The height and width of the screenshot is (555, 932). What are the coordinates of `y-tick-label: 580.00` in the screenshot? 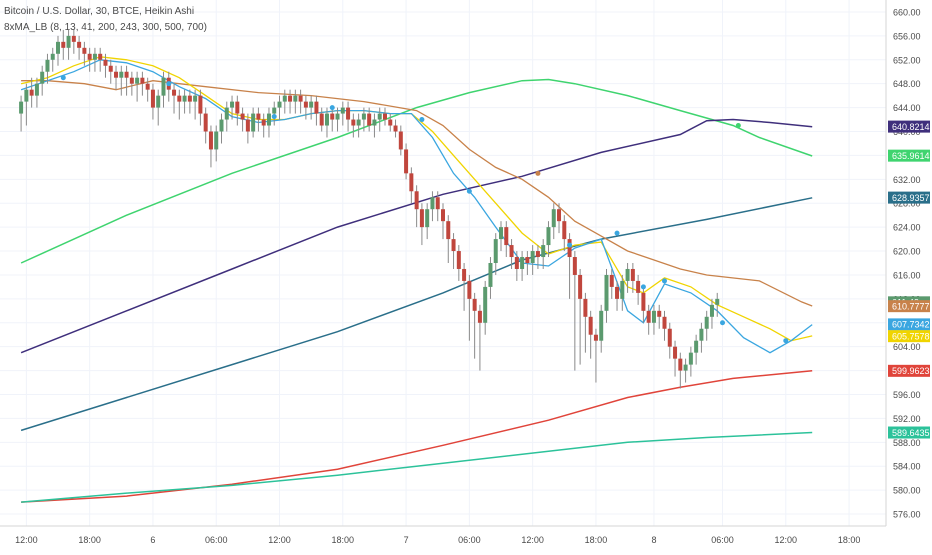 It's located at (907, 491).